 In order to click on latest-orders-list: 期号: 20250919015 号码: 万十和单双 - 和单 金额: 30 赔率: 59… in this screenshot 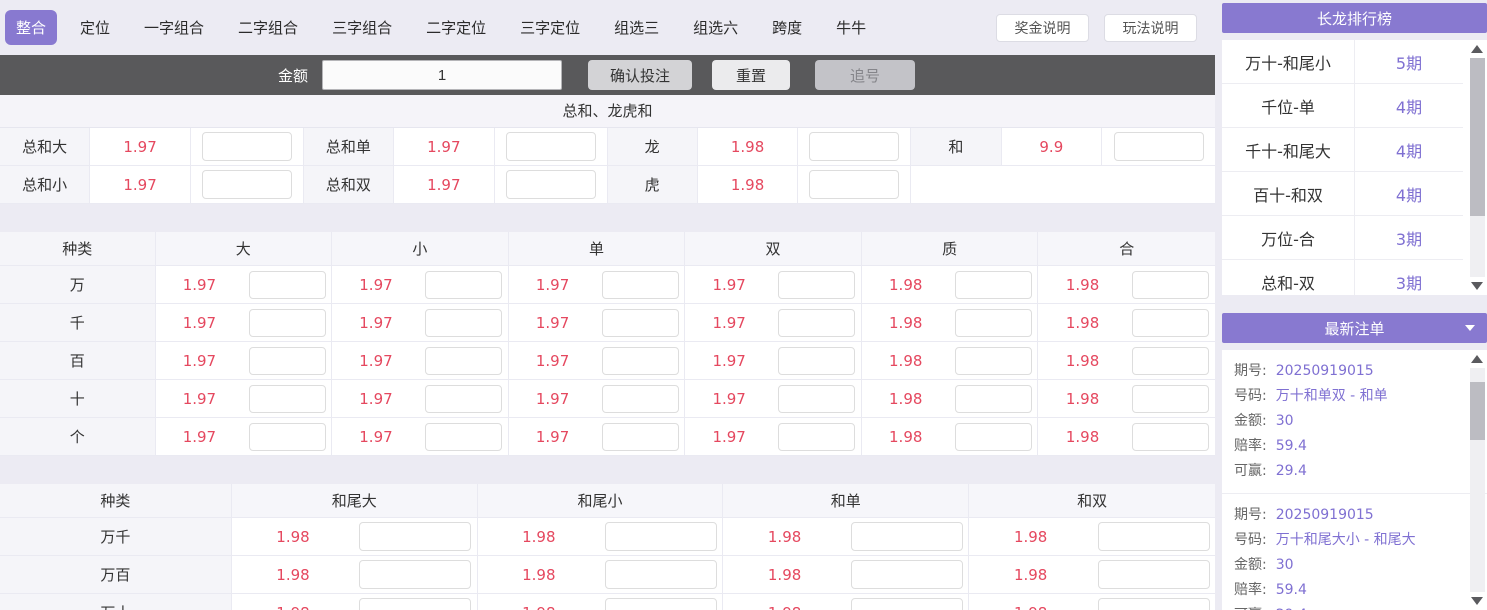, I will do `click(1354, 480)`.